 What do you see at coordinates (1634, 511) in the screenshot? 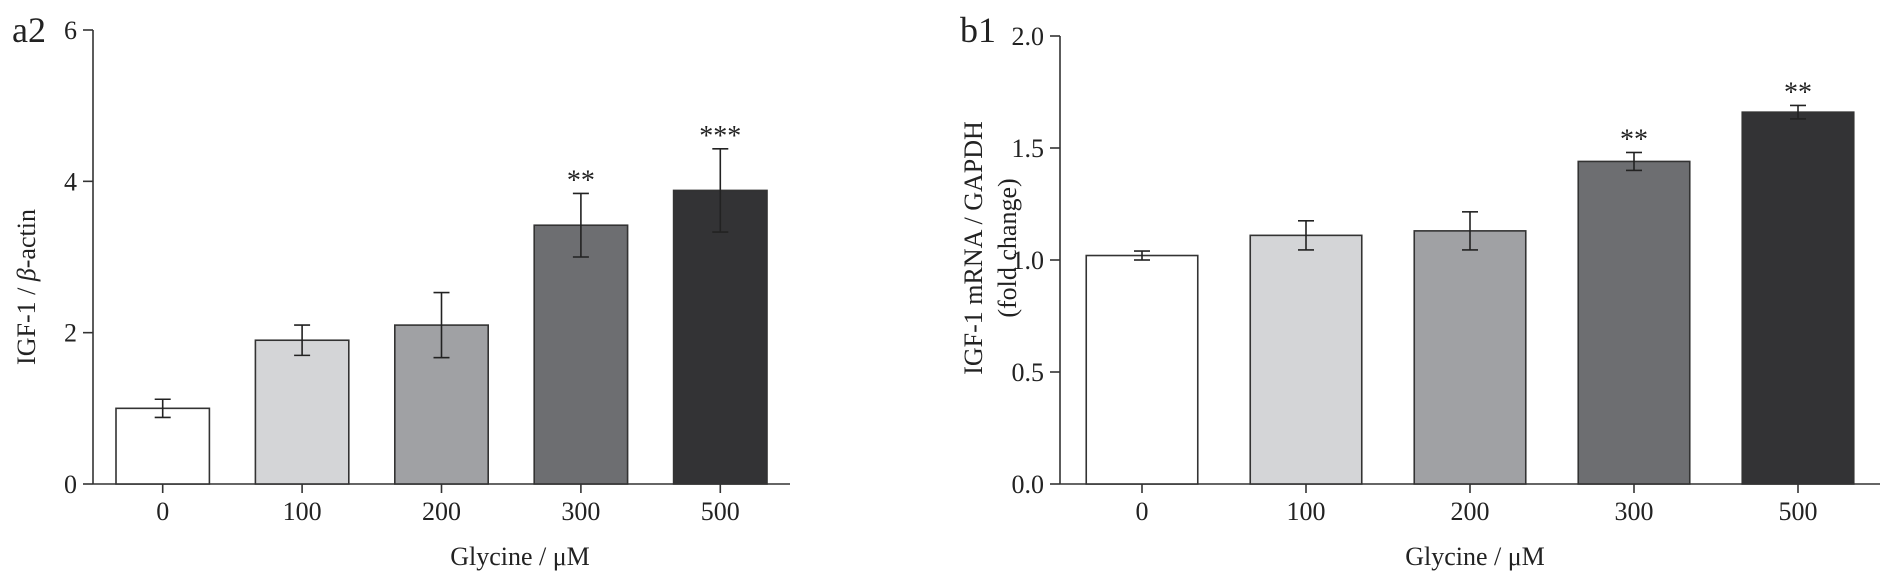
I see `x-tick-label-b1: 300` at bounding box center [1634, 511].